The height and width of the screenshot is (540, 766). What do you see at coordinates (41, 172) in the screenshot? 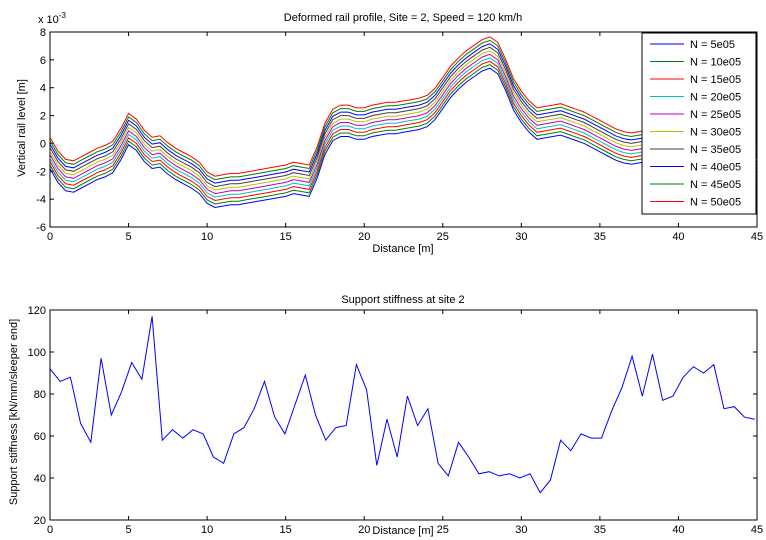
I see `rail-profile-y-tick-label: -2` at bounding box center [41, 172].